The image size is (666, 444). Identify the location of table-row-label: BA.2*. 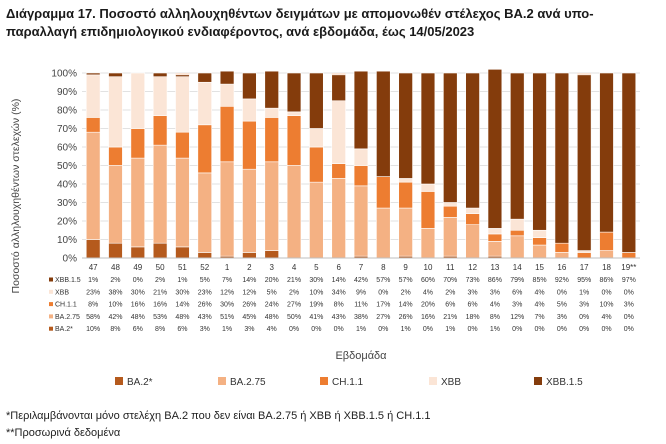
(64, 329).